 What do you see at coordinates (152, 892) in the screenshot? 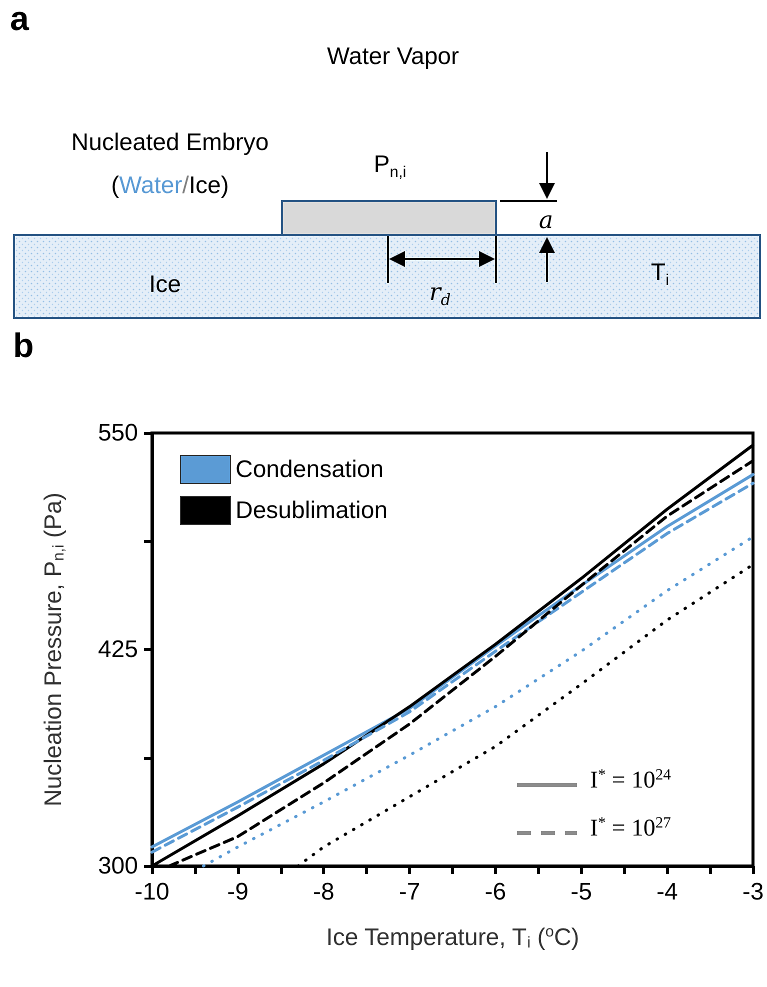
I see `x-tick-label: -10` at bounding box center [152, 892].